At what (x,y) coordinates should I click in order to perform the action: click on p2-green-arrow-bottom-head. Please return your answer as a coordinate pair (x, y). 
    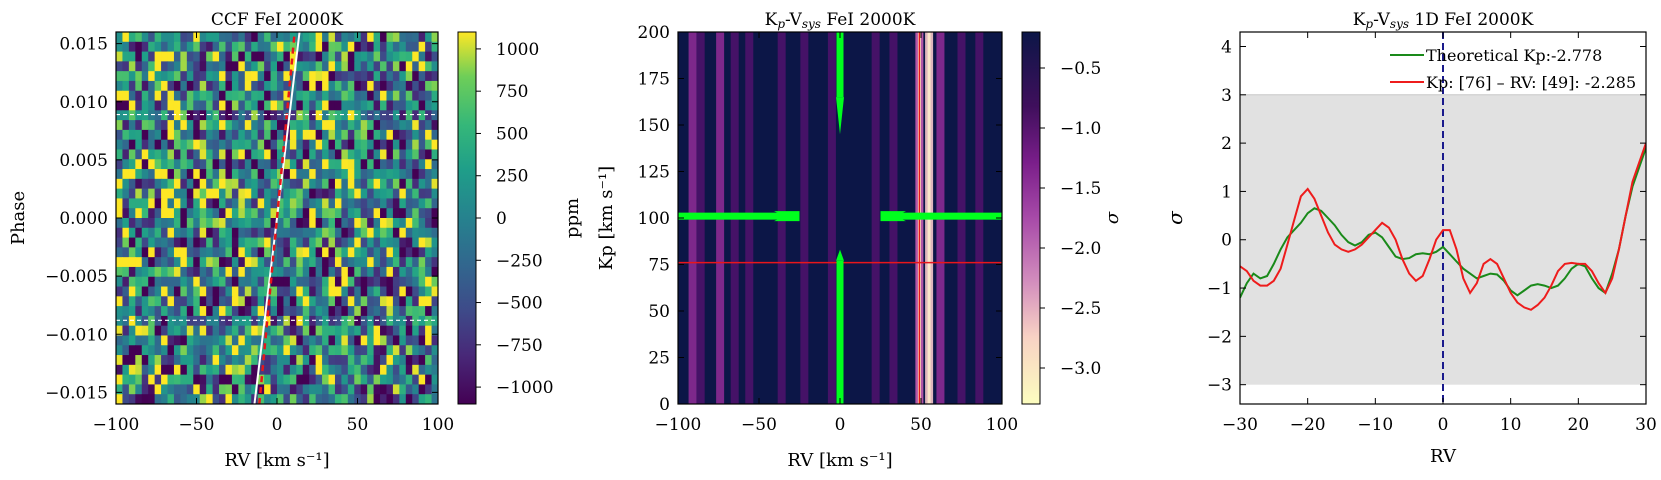
    Looking at the image, I should click on (840, 255).